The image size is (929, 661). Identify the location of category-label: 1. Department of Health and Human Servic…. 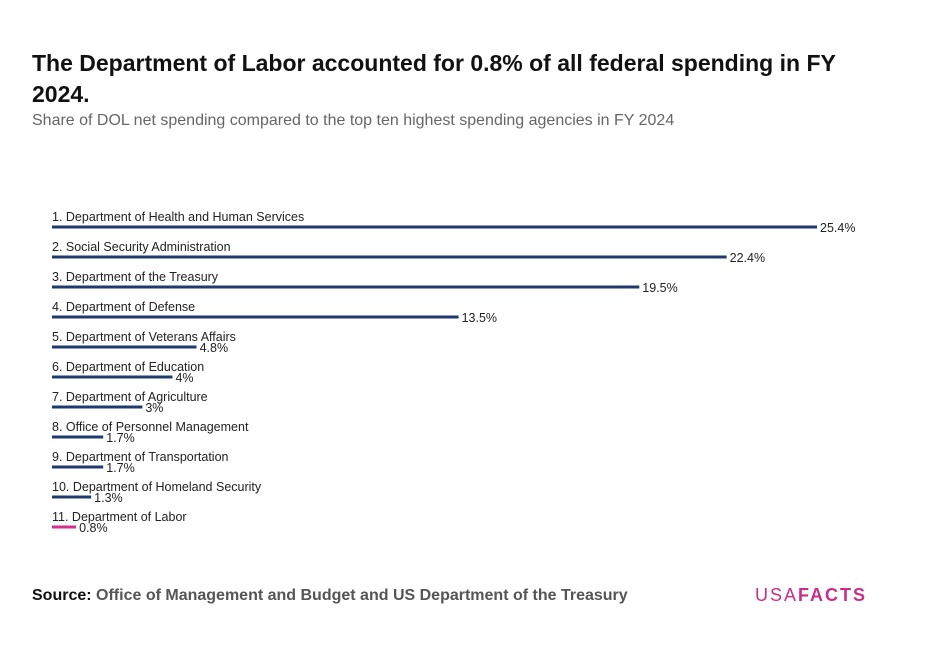
(178, 217).